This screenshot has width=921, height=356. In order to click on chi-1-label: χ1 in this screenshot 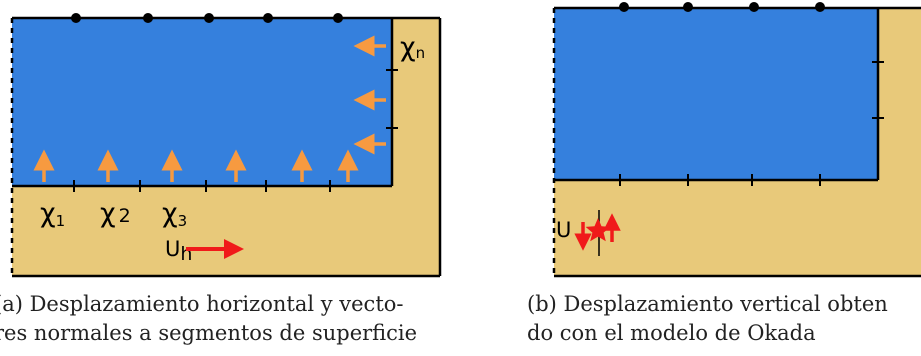, I will do `click(52, 214)`.